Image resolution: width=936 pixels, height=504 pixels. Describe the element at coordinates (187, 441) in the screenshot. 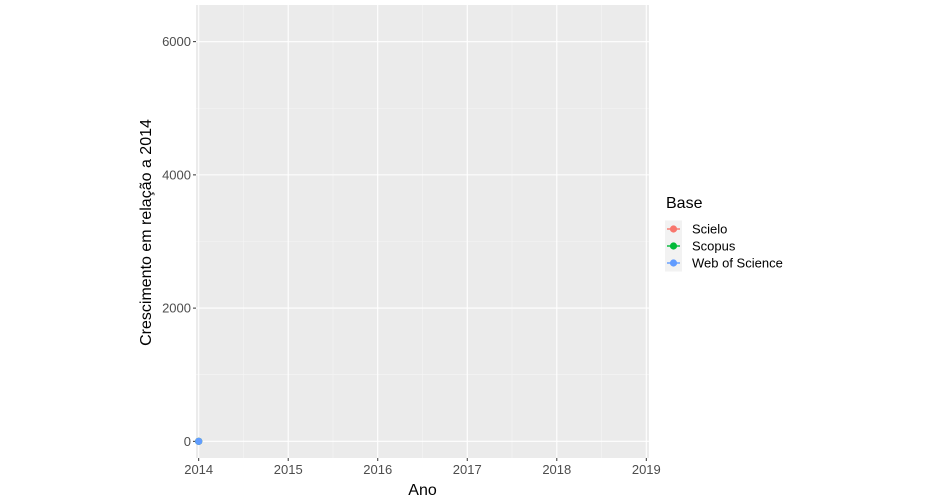

I see `y-tick-label: 0` at that location.